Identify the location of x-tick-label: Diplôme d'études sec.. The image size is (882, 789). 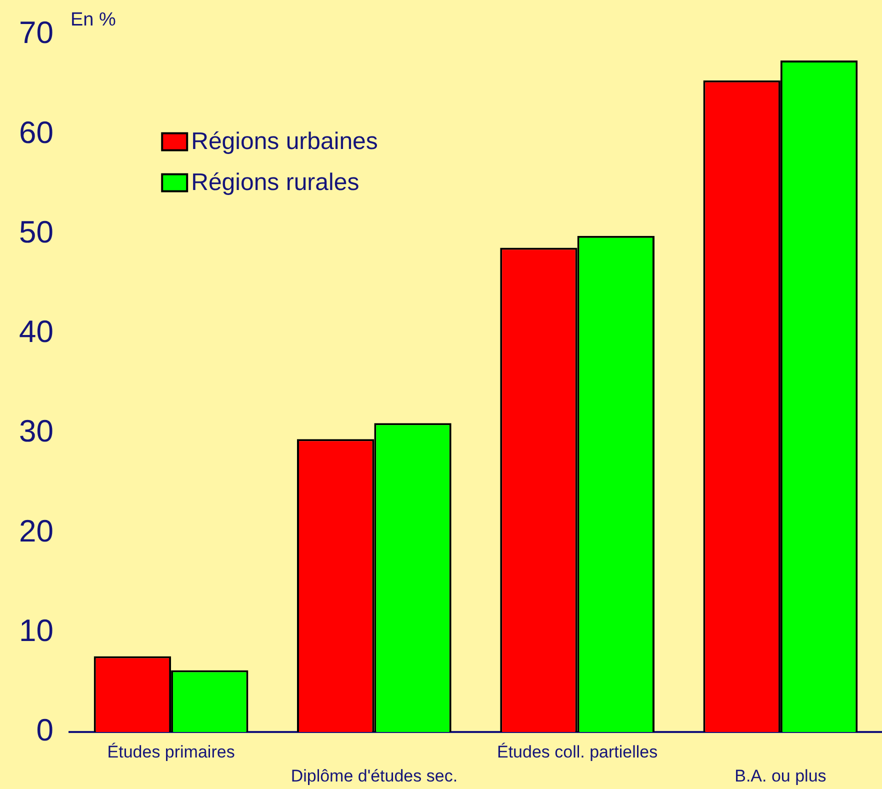
(374, 776).